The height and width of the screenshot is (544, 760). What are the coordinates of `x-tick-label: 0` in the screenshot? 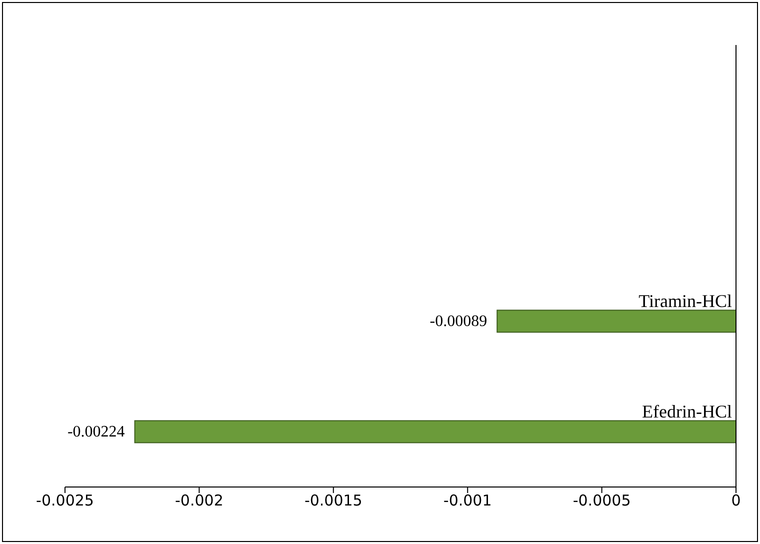 It's located at (736, 501).